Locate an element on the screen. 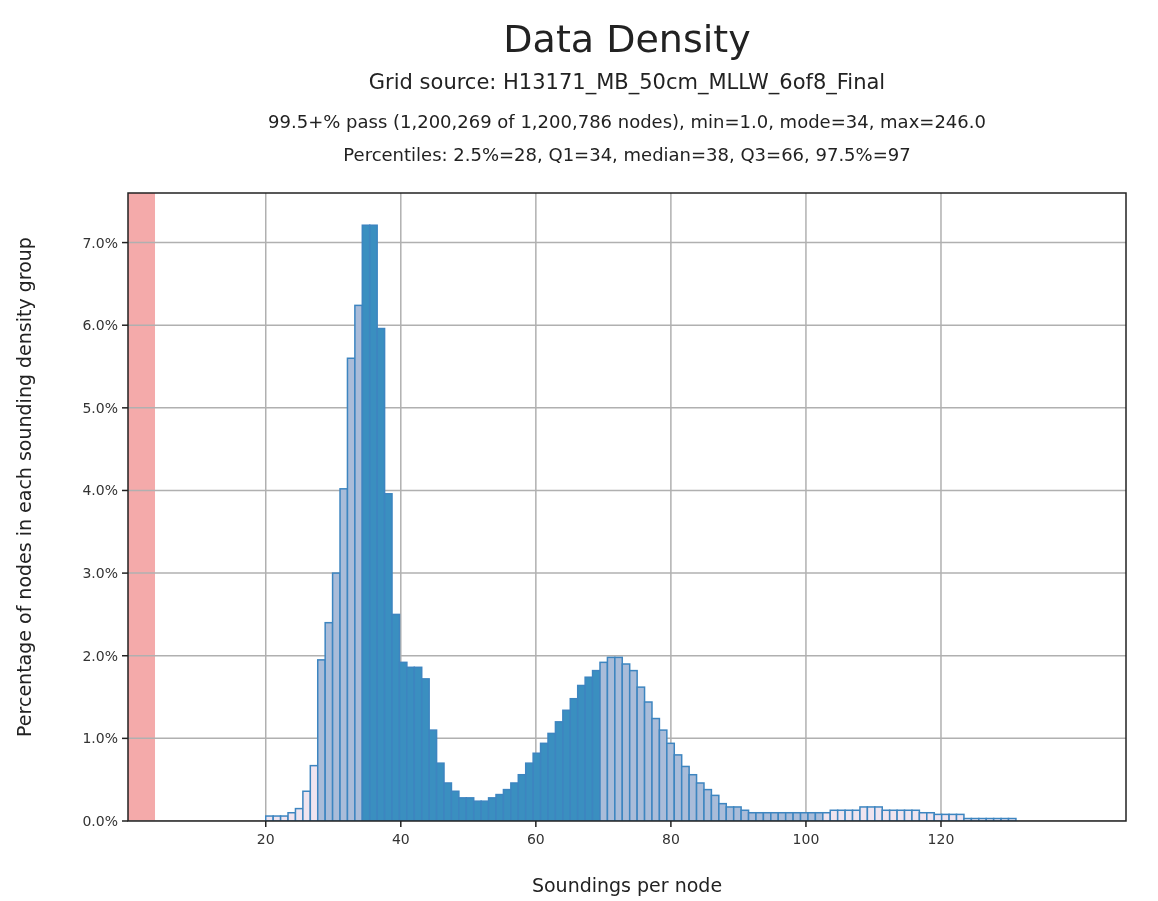 The width and height of the screenshot is (1158, 901). y-tick-label: 2.0% is located at coordinates (100, 655).